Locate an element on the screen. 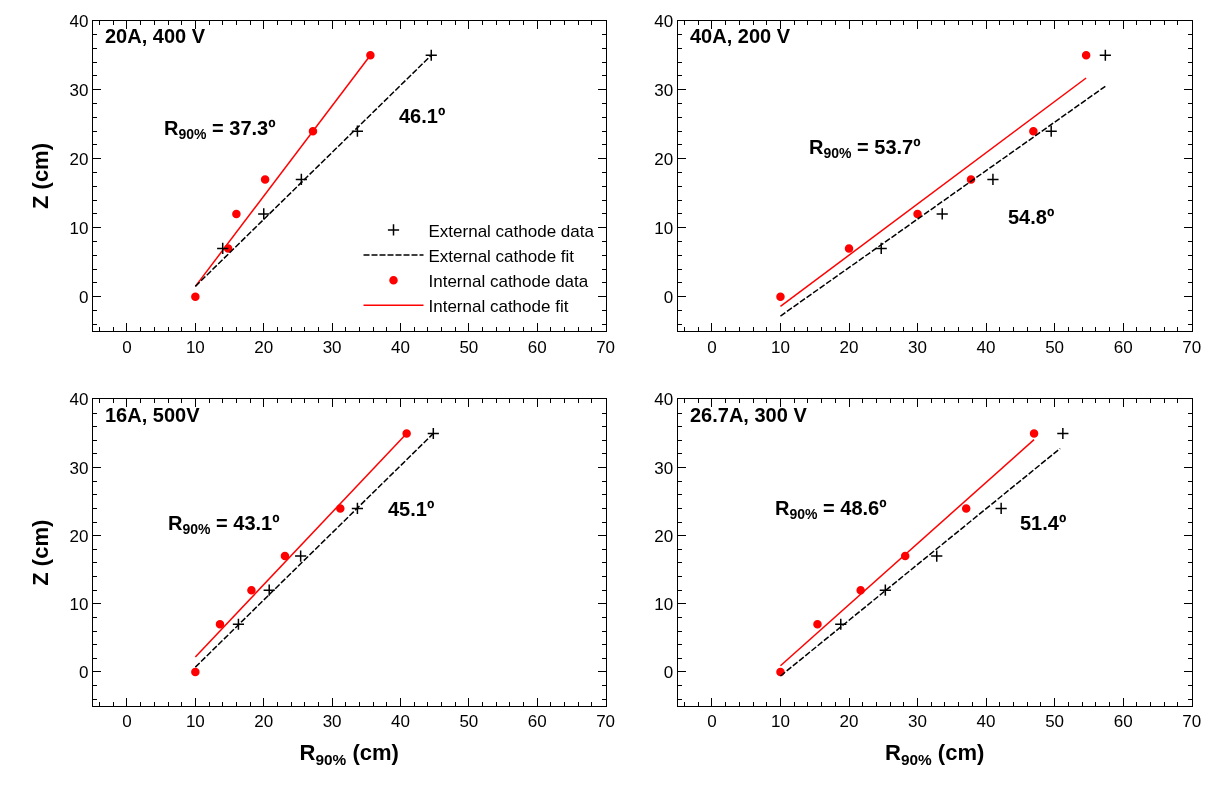  annotation: R$_{90%}$ = 53.7º is located at coordinates (865, 149).